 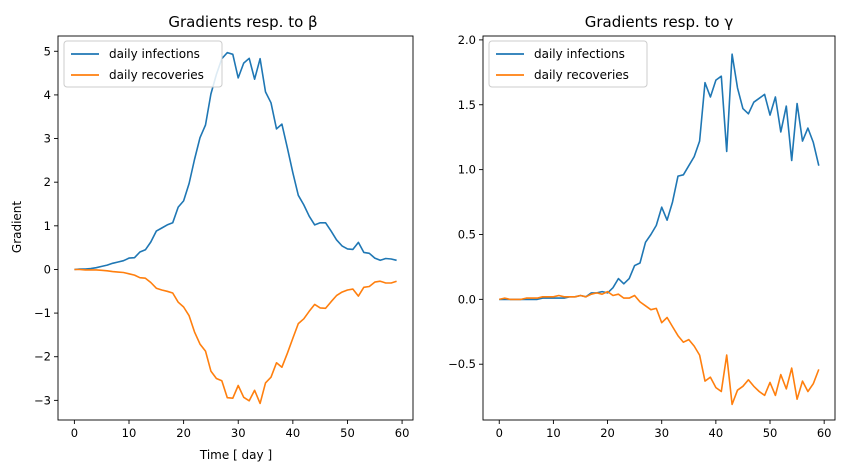 What do you see at coordinates (17, 227) in the screenshot?
I see `beta-y-axis-label: Gradient` at bounding box center [17, 227].